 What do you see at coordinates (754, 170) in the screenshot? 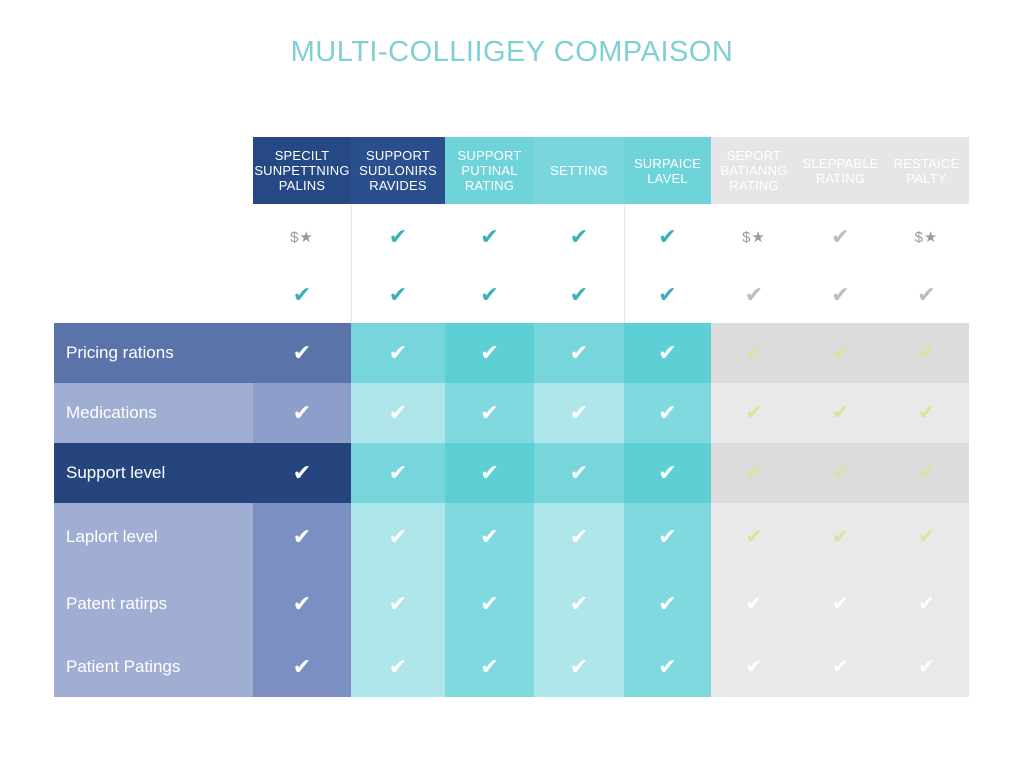
I see `column-header: SEPORT BATIANNG RATING` at bounding box center [754, 170].